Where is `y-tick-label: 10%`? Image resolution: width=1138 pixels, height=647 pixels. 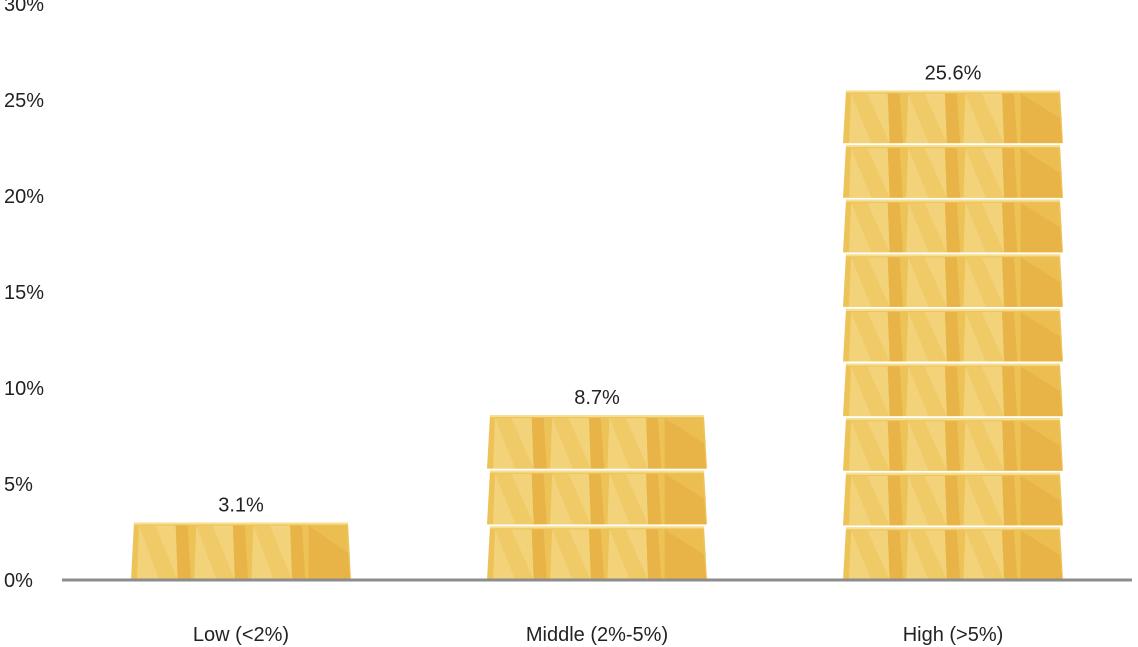
y-tick-label: 10% is located at coordinates (24, 389).